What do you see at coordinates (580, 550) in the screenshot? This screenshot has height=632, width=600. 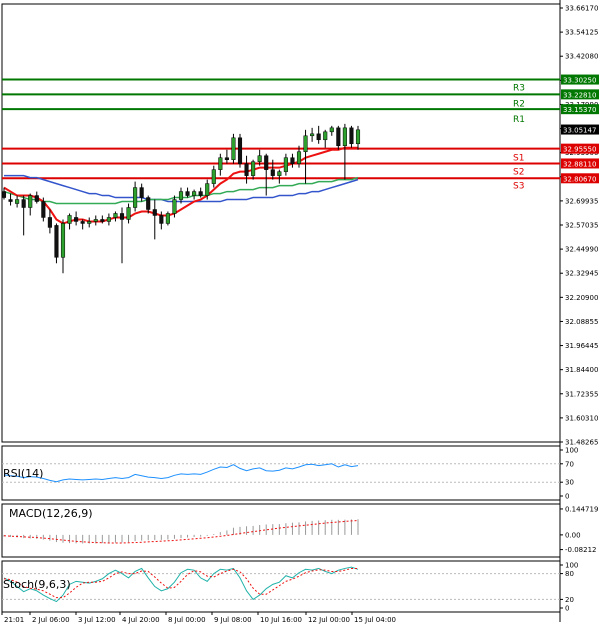 I see `macd-tick-label: -0.08212` at bounding box center [580, 550].